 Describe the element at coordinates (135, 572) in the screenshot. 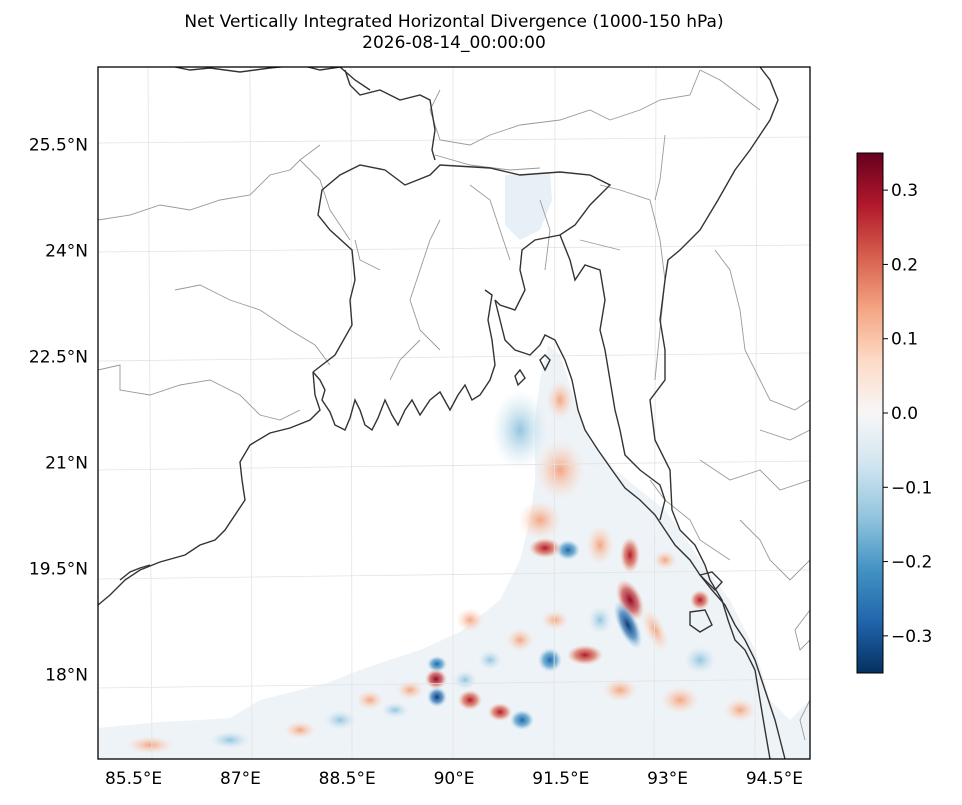

I see `india-coast-west-stub` at that location.